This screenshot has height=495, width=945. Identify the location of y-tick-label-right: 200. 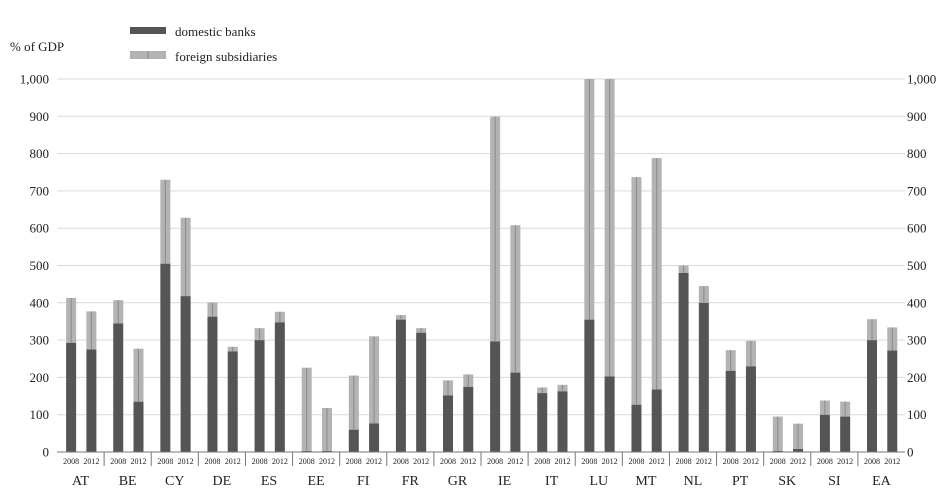
(917, 377).